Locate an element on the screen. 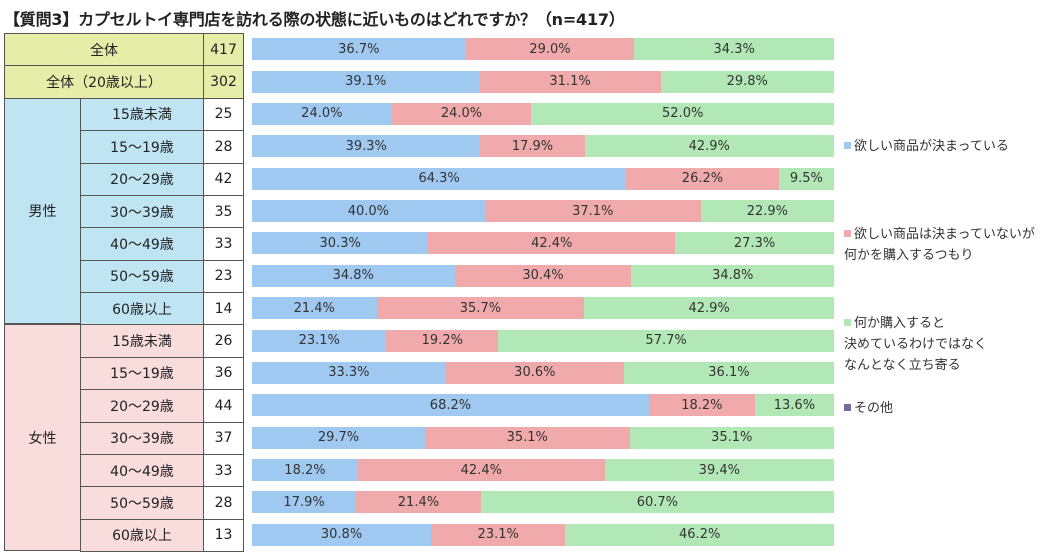  bar-segment: 37.1% is located at coordinates (592, 211).